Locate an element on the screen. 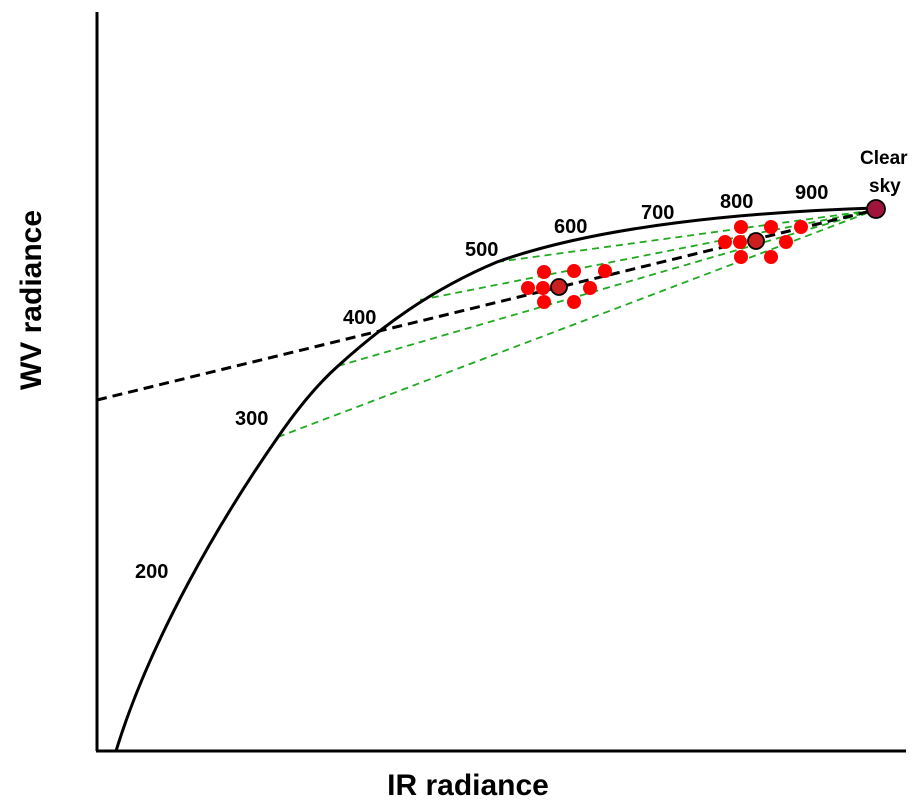 The width and height of the screenshot is (923, 804). cluster-centroid-left is located at coordinates (559, 287).